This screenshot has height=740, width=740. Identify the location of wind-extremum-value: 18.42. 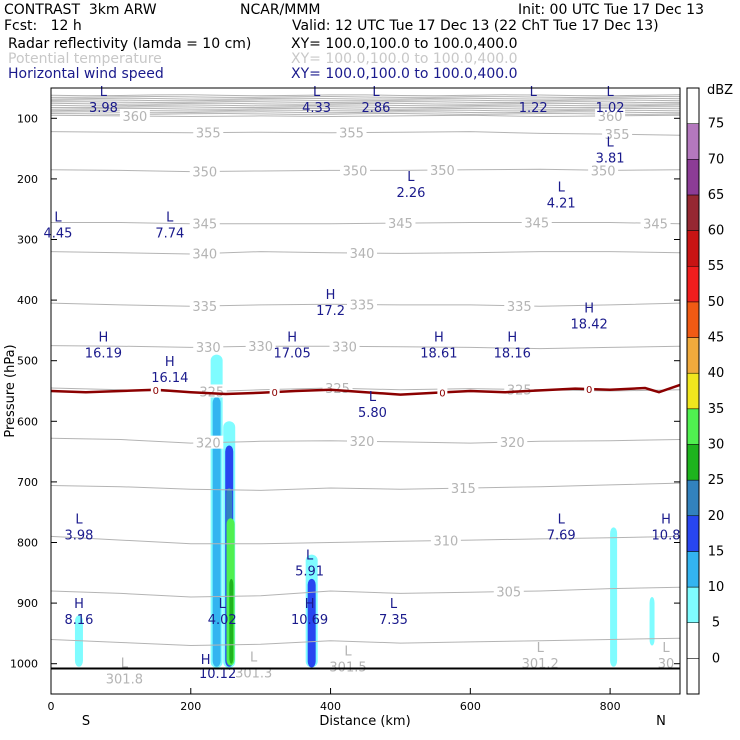
(589, 324).